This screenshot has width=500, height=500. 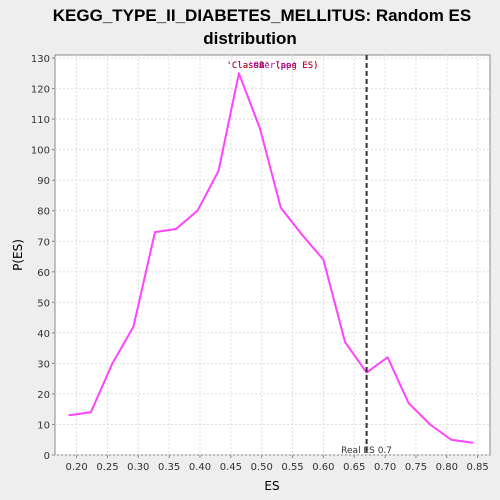 I want to click on y-tick-label: 120, so click(x=40, y=90).